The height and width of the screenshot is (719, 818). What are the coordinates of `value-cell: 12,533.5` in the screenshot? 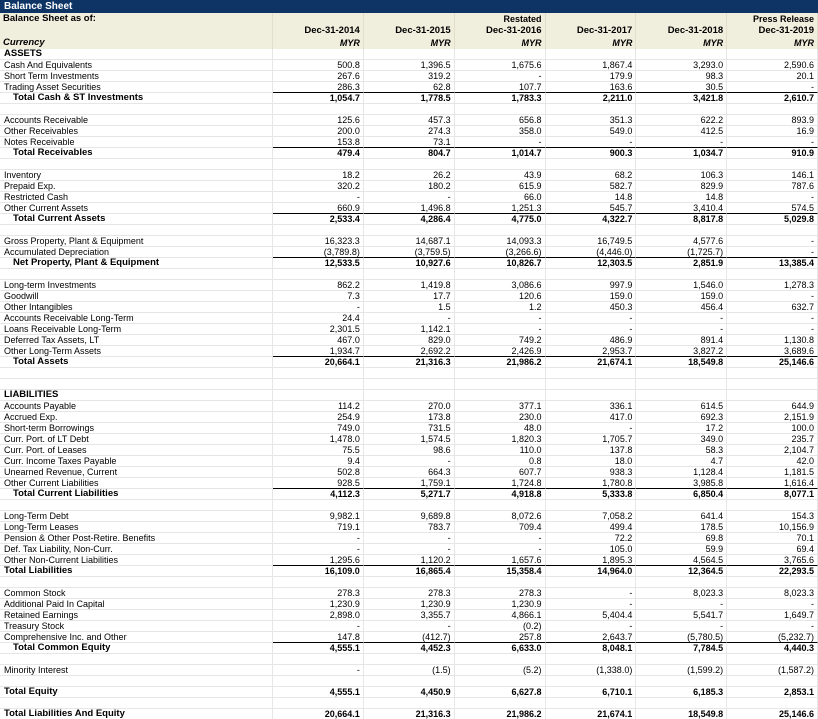 It's located at (318, 263).